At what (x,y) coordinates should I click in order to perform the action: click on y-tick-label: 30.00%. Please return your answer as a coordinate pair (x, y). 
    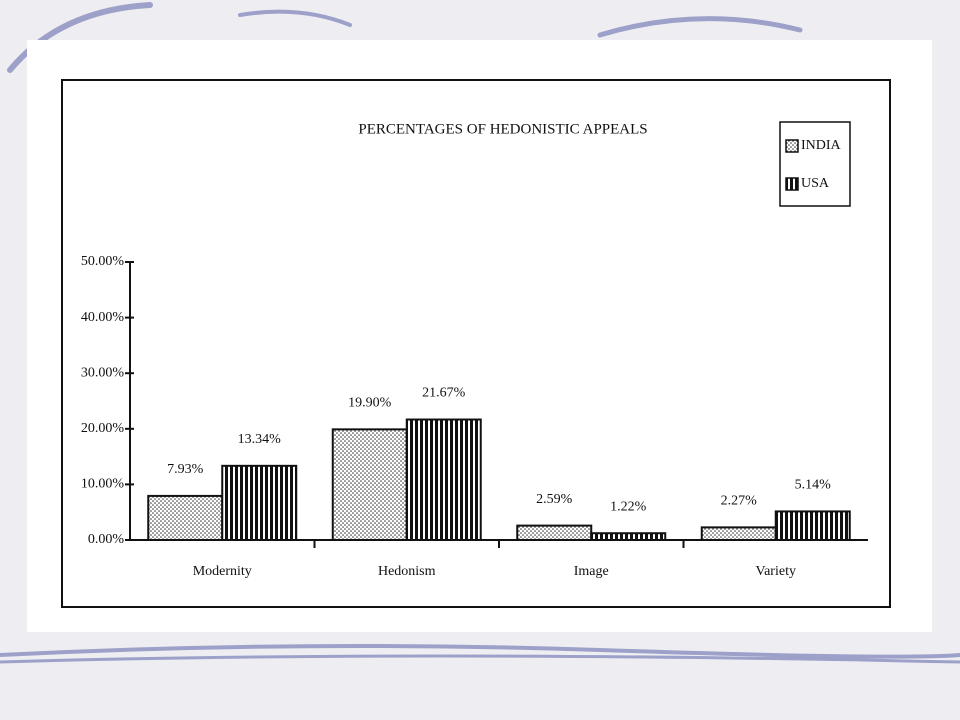
    Looking at the image, I should click on (103, 372).